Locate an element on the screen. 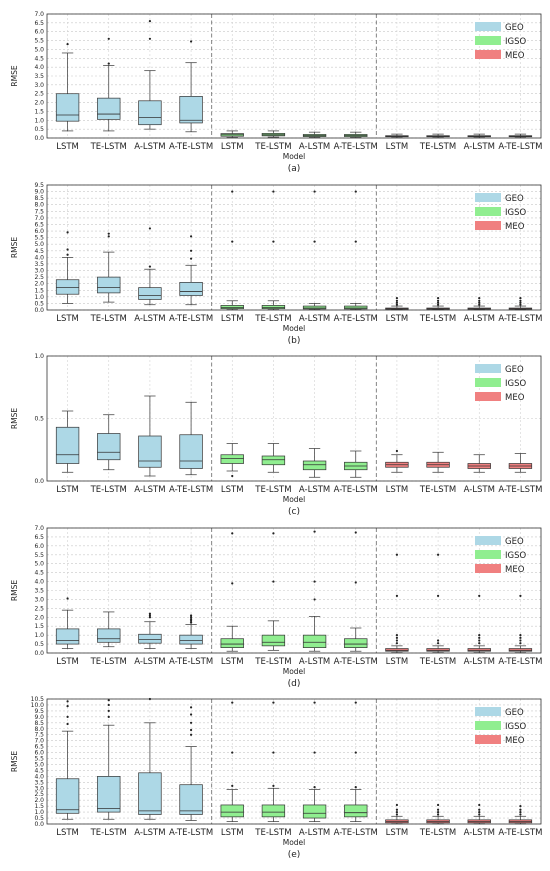 This screenshot has height=871, width=550. y-axis-label: RMSE is located at coordinates (14, 418).